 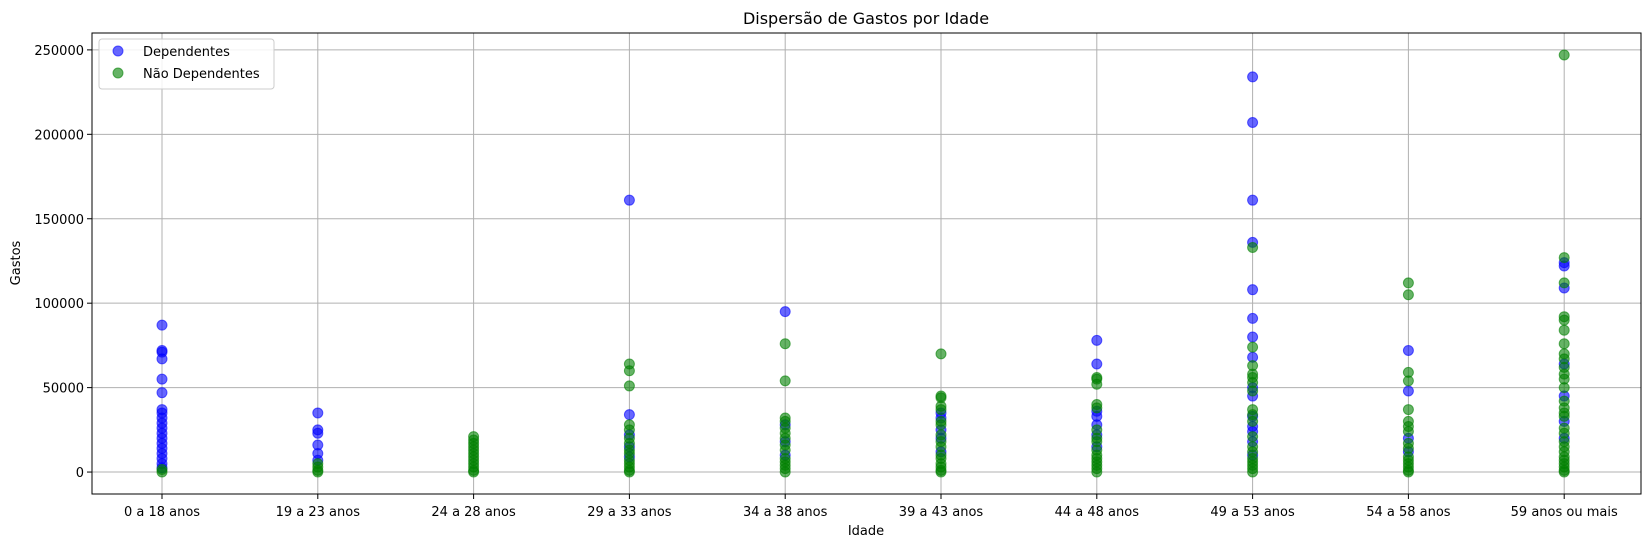 What do you see at coordinates (473, 512) in the screenshot?
I see `x-tick-label: 24 a 28 anos` at bounding box center [473, 512].